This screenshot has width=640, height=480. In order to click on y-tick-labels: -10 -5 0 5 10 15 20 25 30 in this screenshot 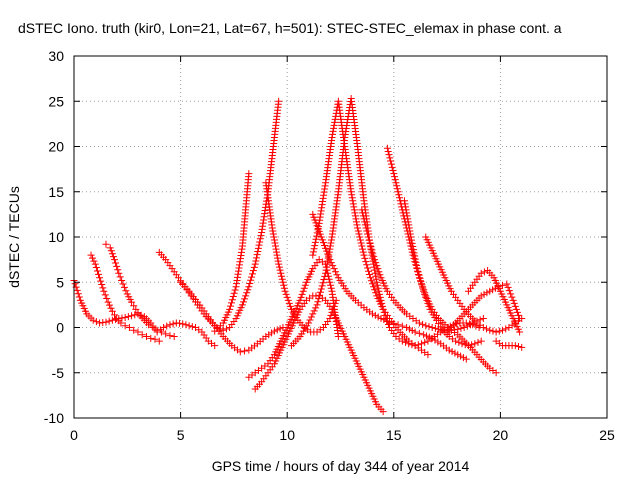, I will do `click(54, 237)`.